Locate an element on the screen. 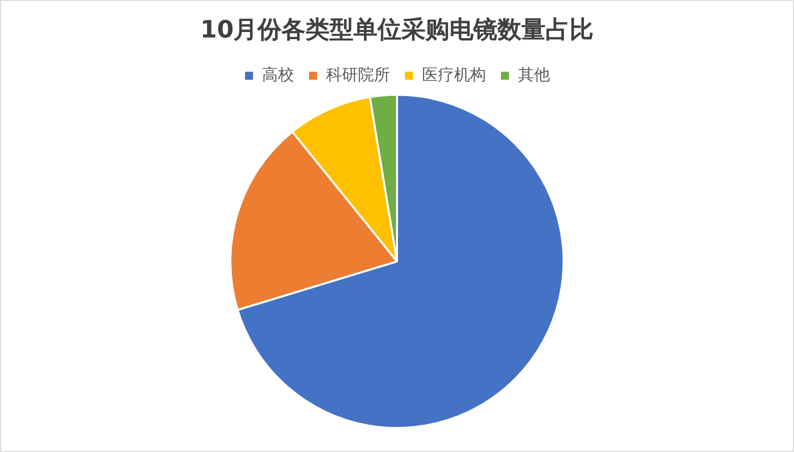  chart-title: 10月份各类型单位采购电镜数量占比 is located at coordinates (397, 30).